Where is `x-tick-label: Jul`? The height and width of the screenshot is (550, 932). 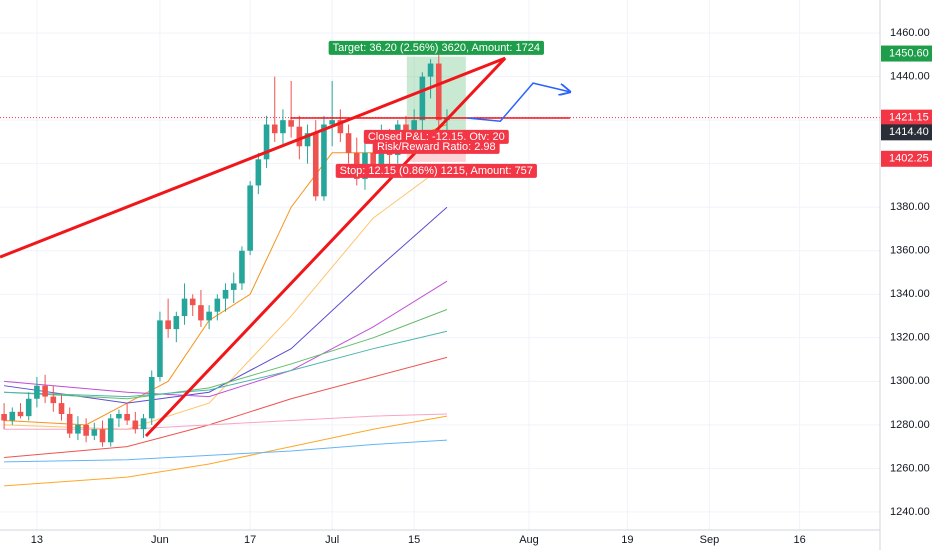
x-tick-label: Jul is located at coordinates (332, 540).